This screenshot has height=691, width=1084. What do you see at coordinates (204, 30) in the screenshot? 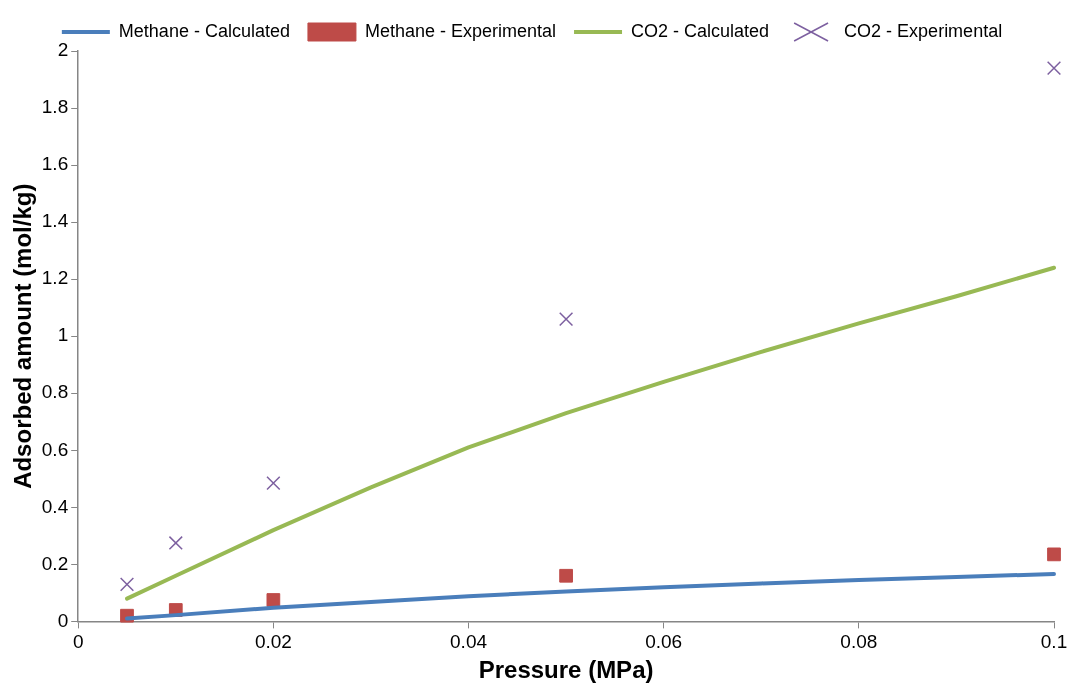
I see `legend-label: Methane - Calculated` at bounding box center [204, 30].